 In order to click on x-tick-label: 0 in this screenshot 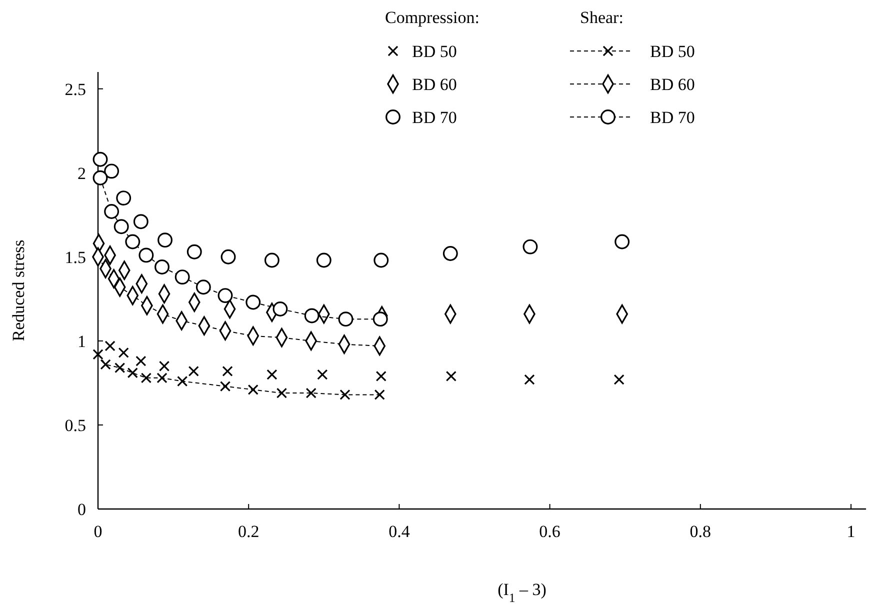, I will do `click(98, 531)`.